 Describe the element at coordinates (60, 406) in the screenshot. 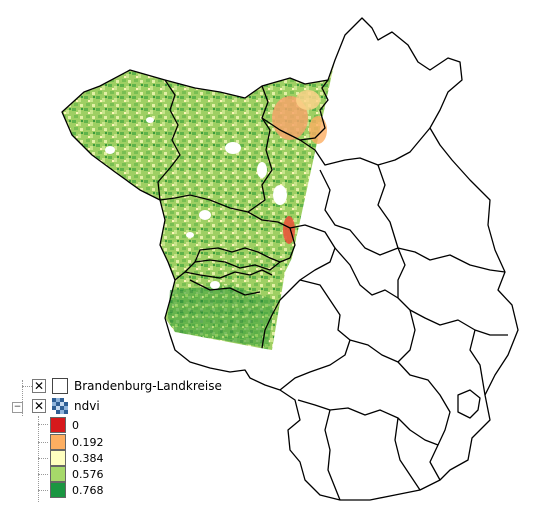

I see `raster-layer-icon` at that location.